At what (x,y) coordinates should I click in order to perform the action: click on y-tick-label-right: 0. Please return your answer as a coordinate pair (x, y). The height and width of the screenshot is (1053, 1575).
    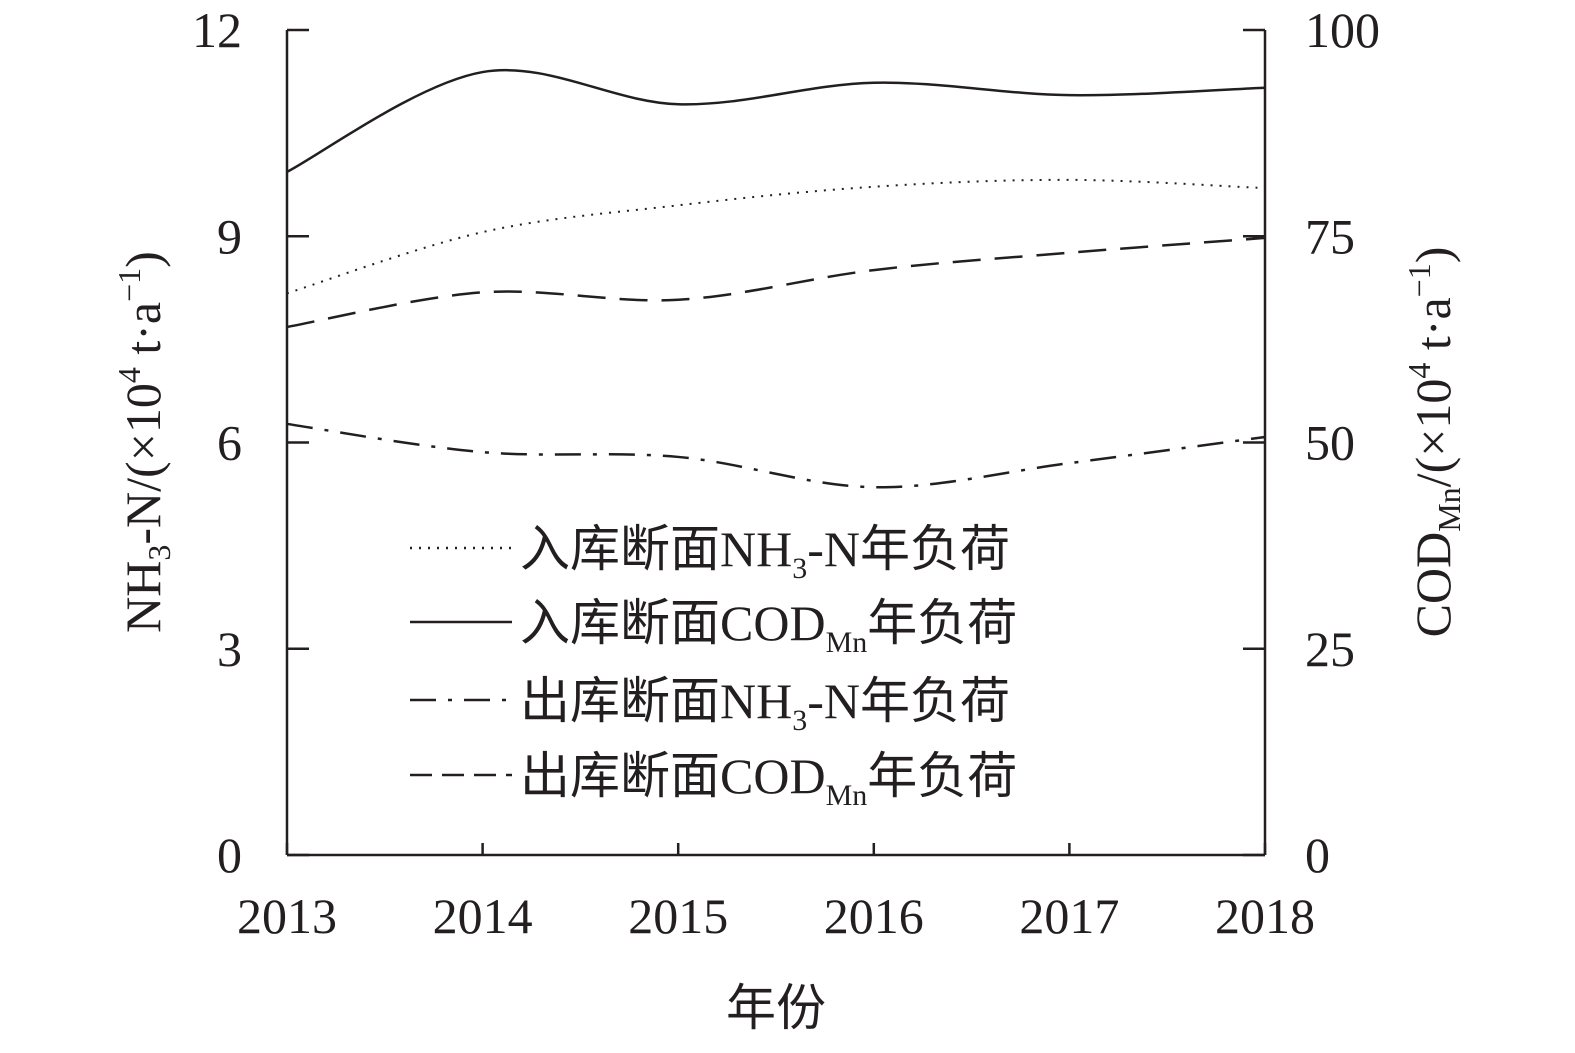
    Looking at the image, I should click on (1317, 855).